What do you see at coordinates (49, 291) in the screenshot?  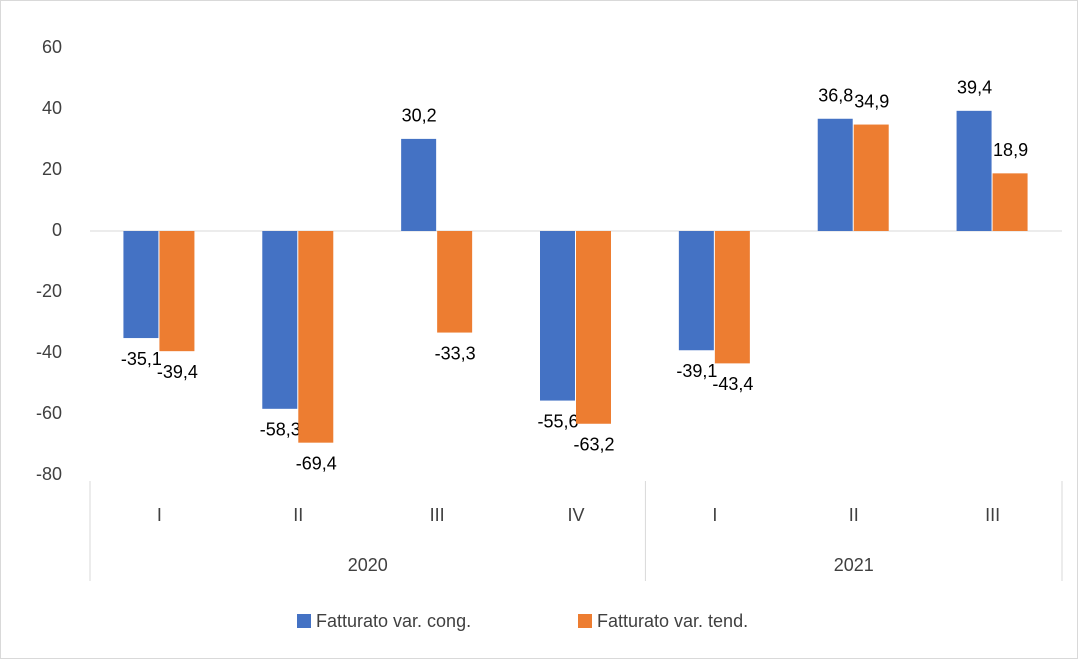 I see `y-tick-label: -20` at bounding box center [49, 291].